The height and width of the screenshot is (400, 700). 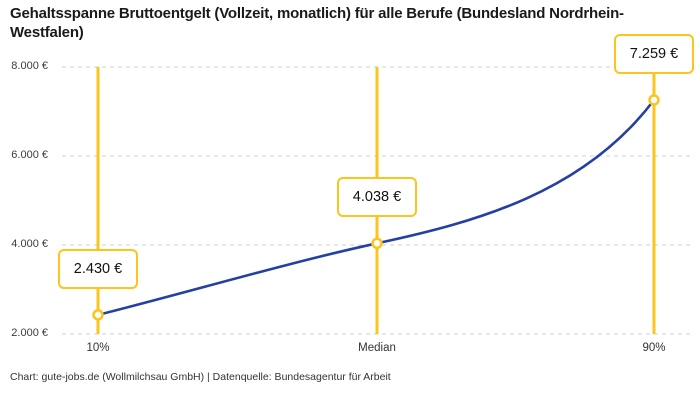 What do you see at coordinates (654, 348) in the screenshot?
I see `x-tick-label: 90%` at bounding box center [654, 348].